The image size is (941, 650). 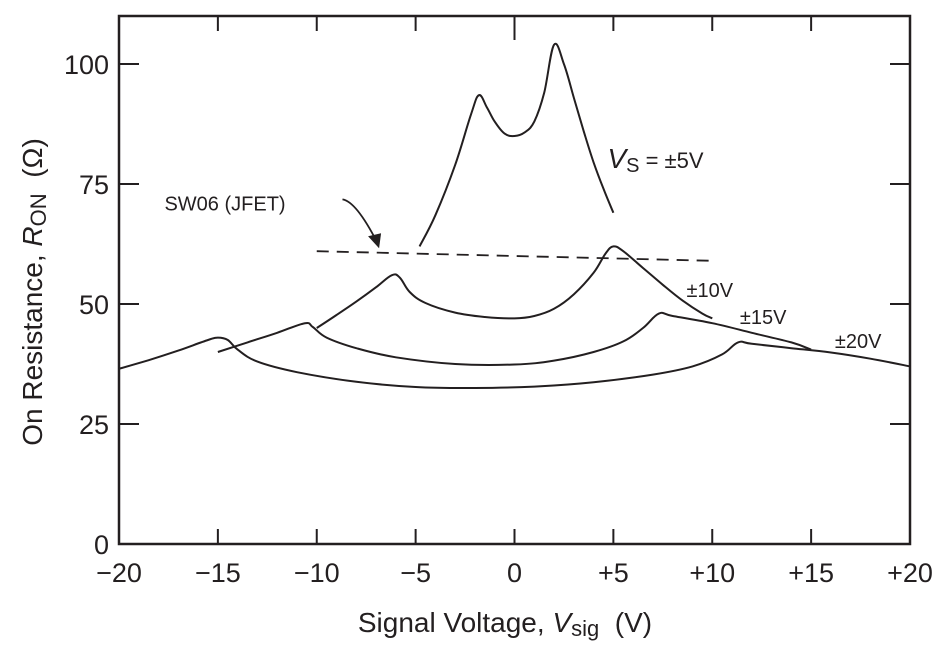 What do you see at coordinates (415, 573) in the screenshot?
I see `x-tick-label: −5` at bounding box center [415, 573].